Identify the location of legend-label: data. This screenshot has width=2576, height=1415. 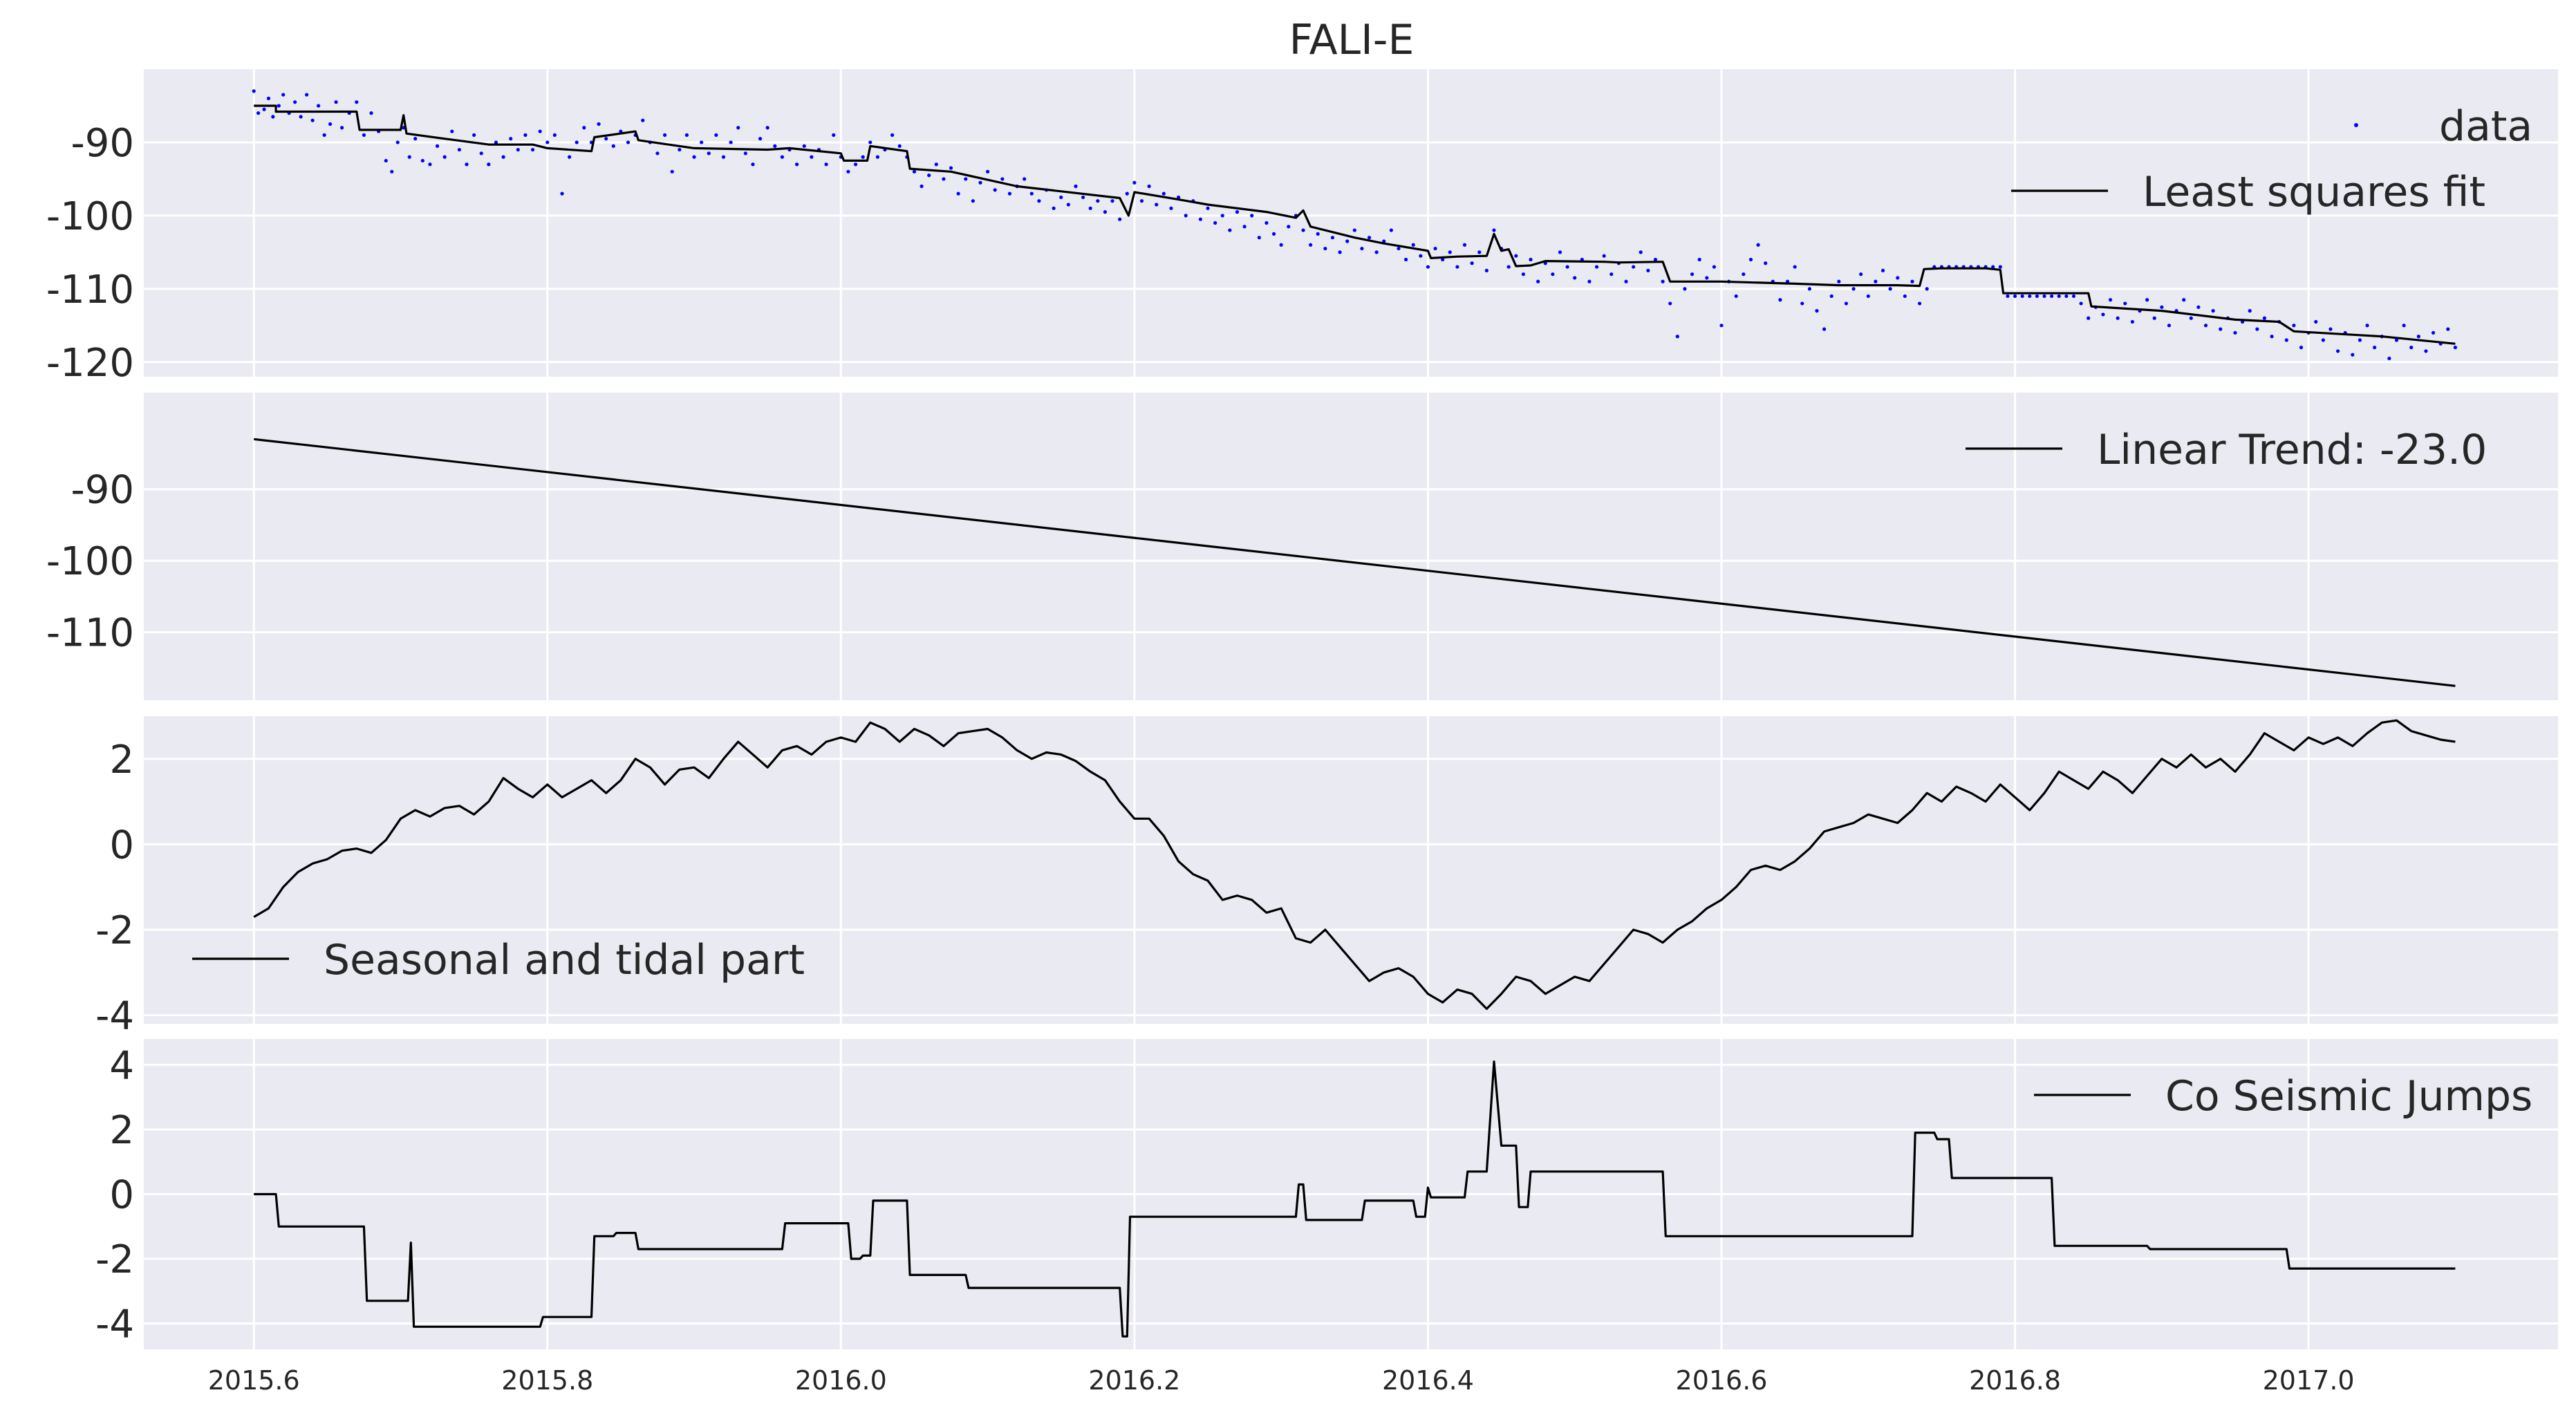
(2485, 126).